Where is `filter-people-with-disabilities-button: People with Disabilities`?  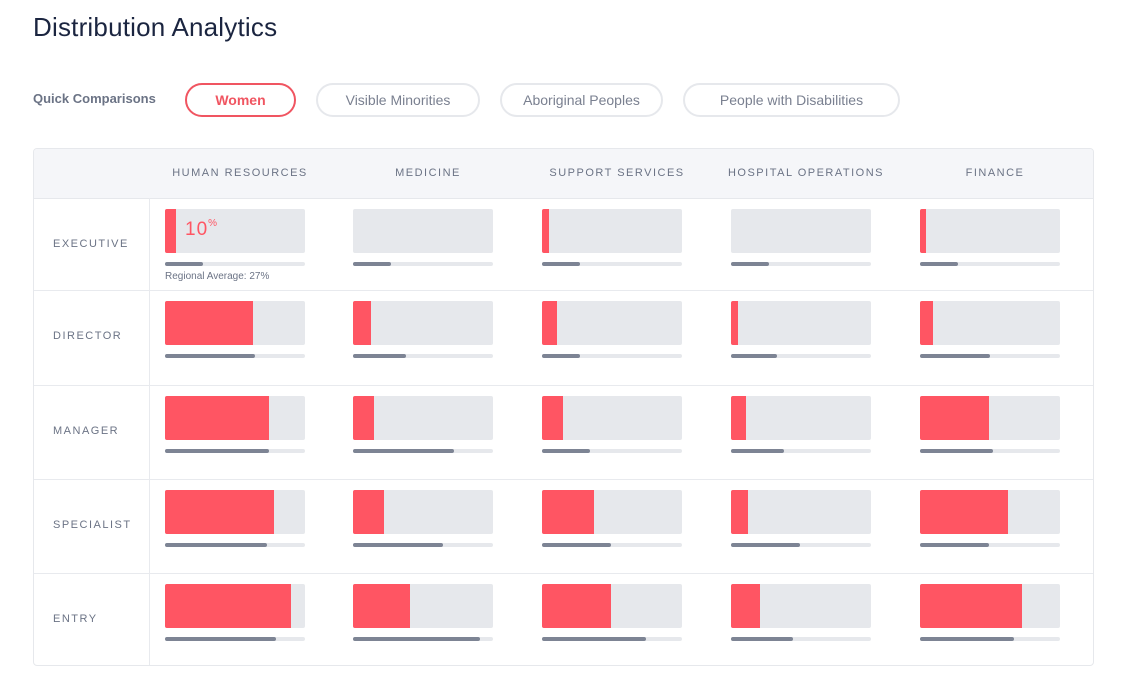
filter-people-with-disabilities-button: People with Disabilities is located at coordinates (791, 100).